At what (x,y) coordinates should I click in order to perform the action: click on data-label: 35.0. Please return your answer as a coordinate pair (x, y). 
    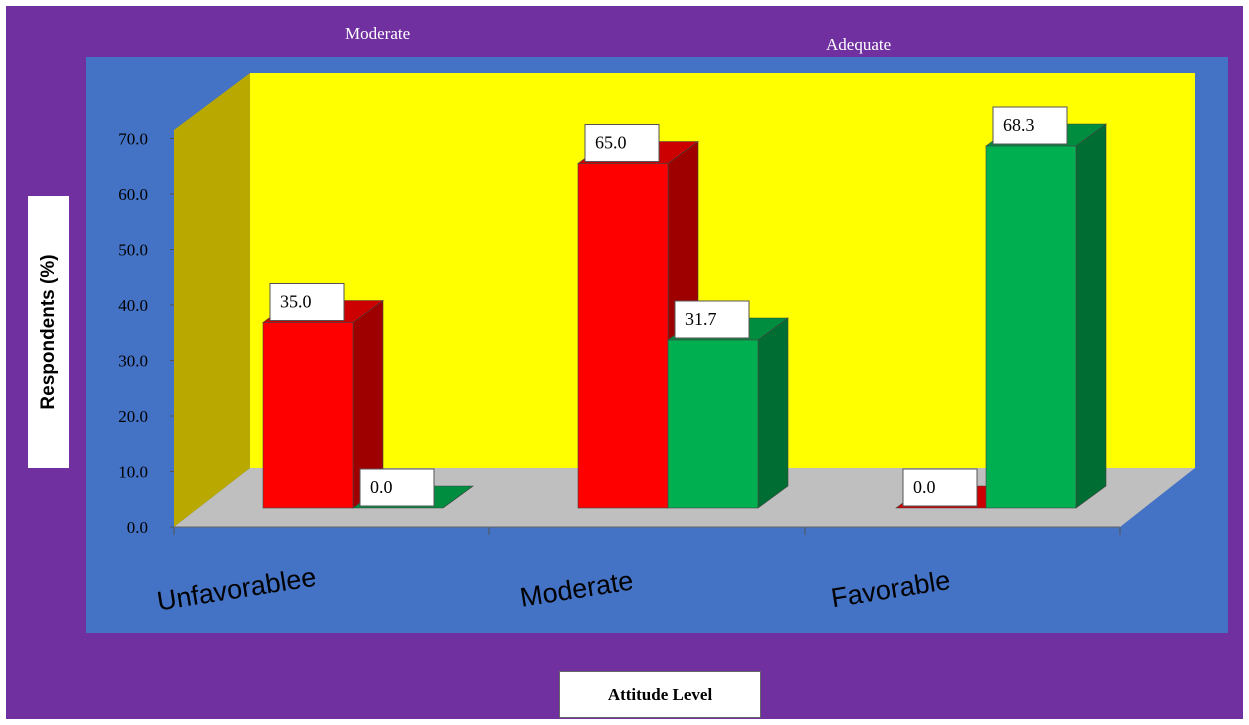
    Looking at the image, I should click on (296, 302).